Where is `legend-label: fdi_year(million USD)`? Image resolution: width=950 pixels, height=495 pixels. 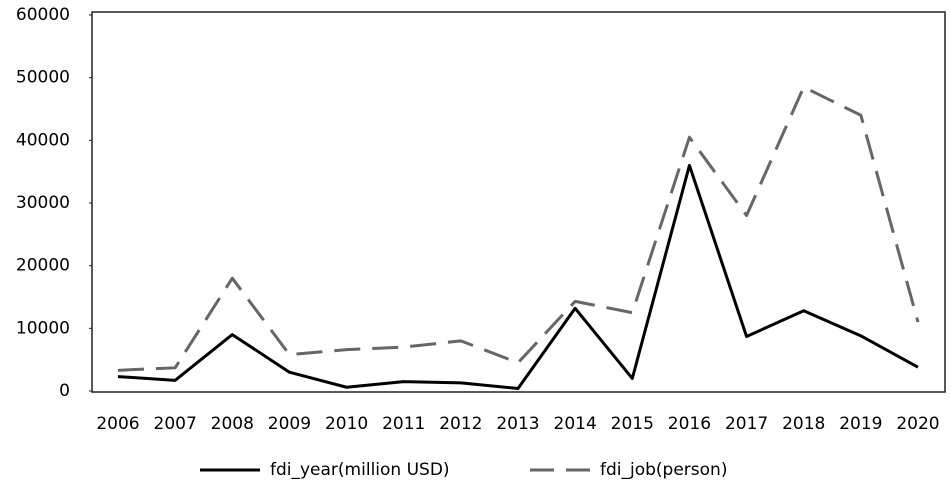 legend-label: fdi_year(million USD) is located at coordinates (360, 470).